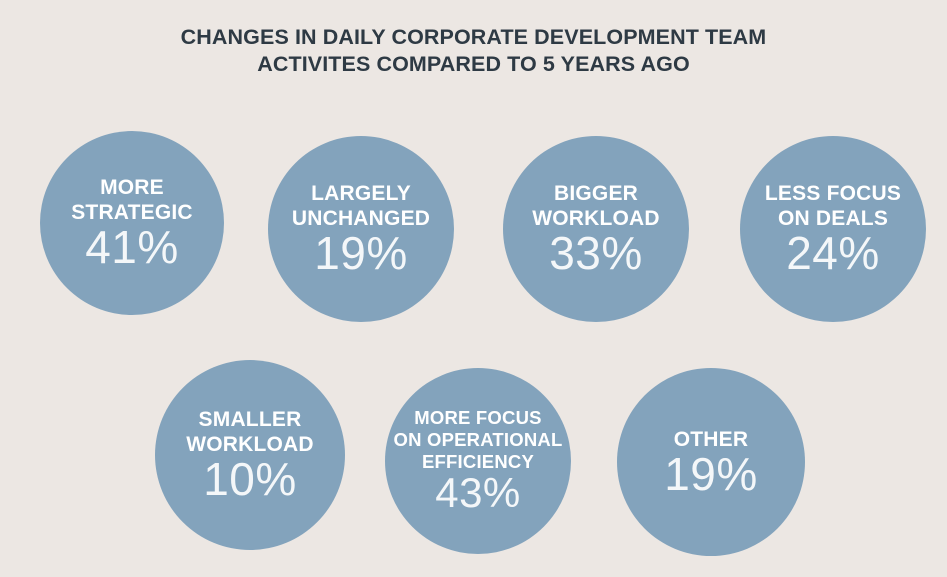  I want to click on bubble-value: 43%, so click(478, 492).